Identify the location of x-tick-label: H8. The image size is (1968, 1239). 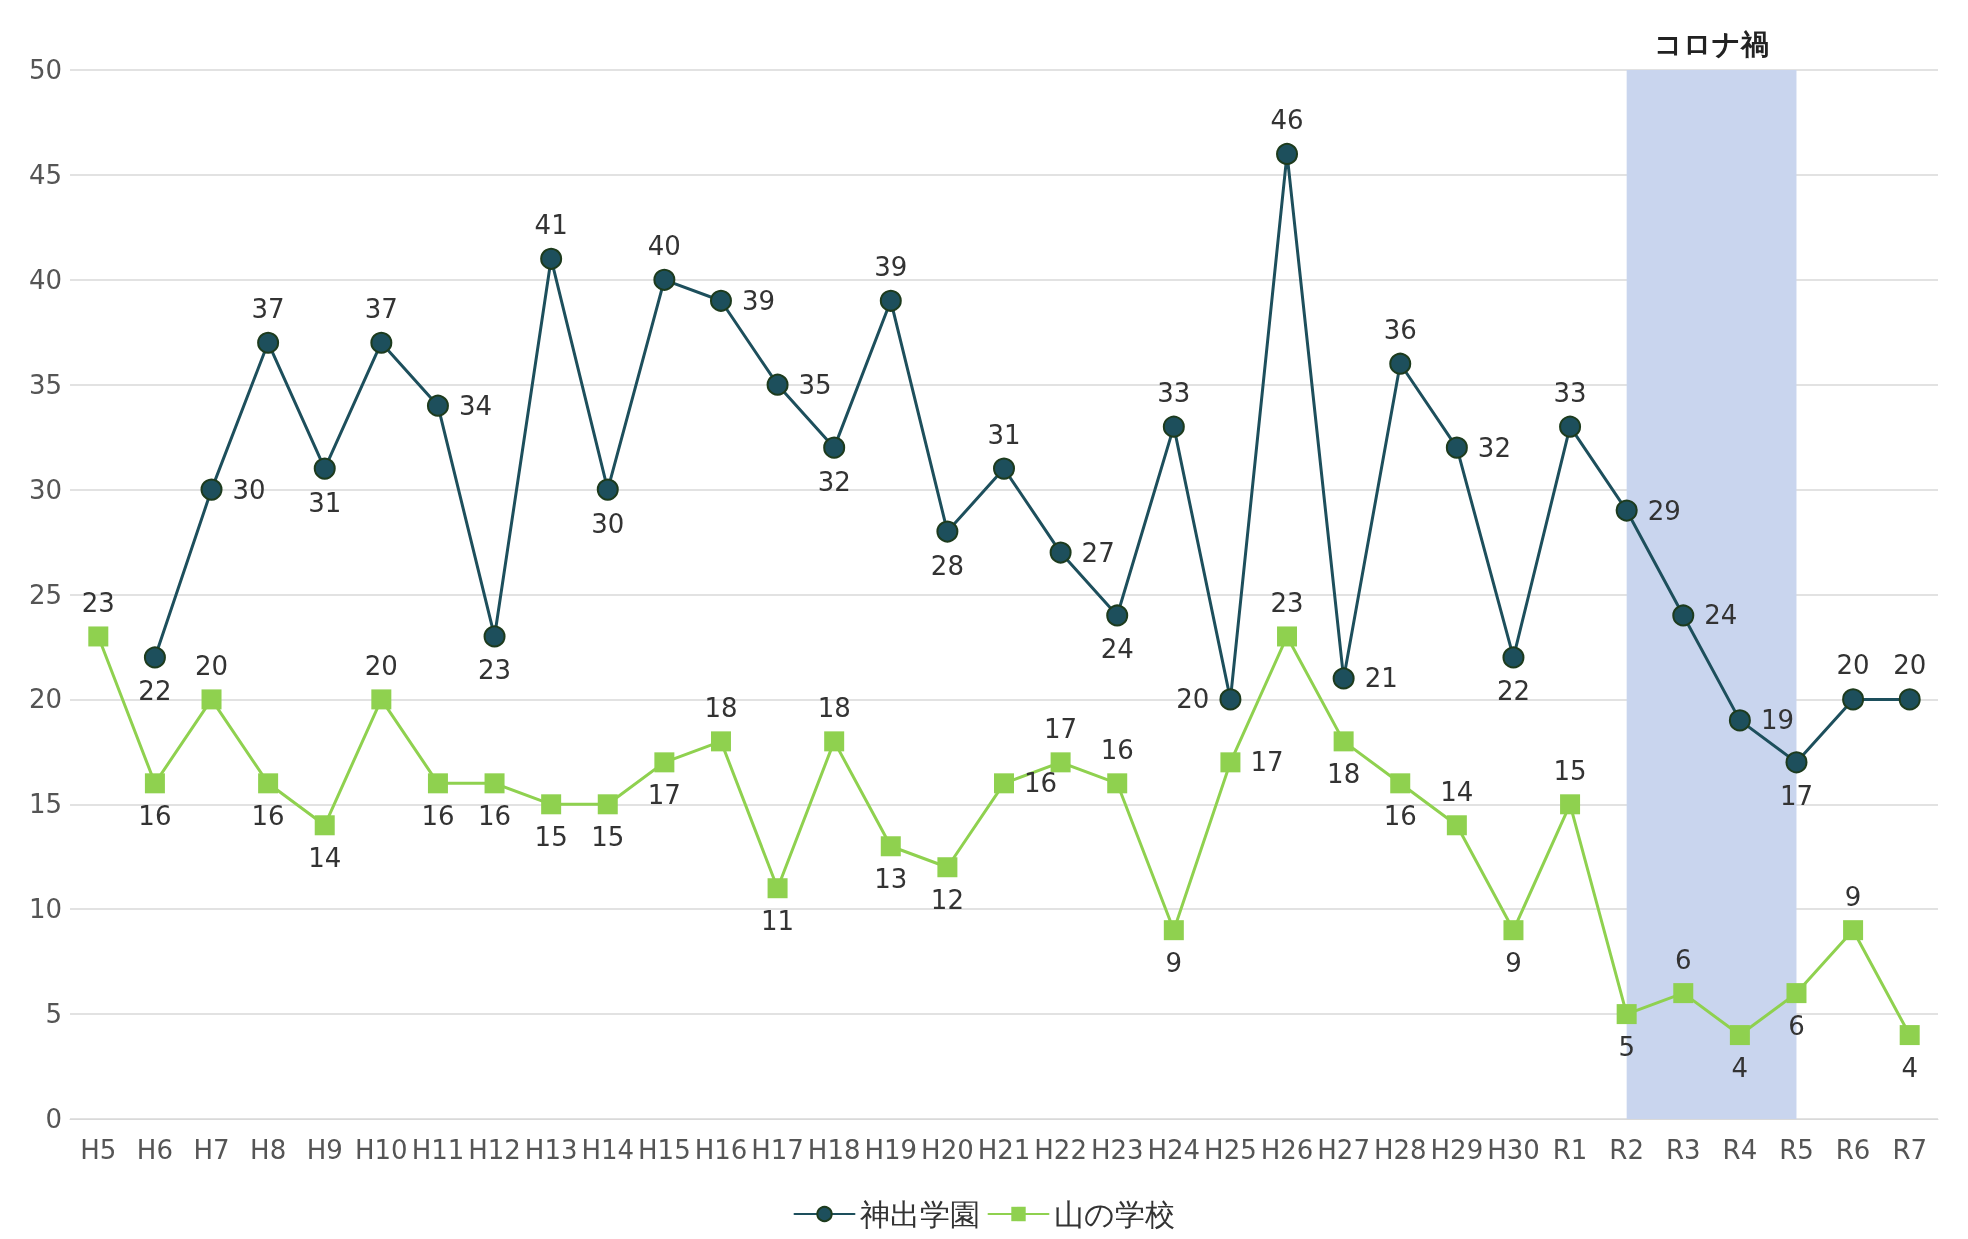
(268, 1150).